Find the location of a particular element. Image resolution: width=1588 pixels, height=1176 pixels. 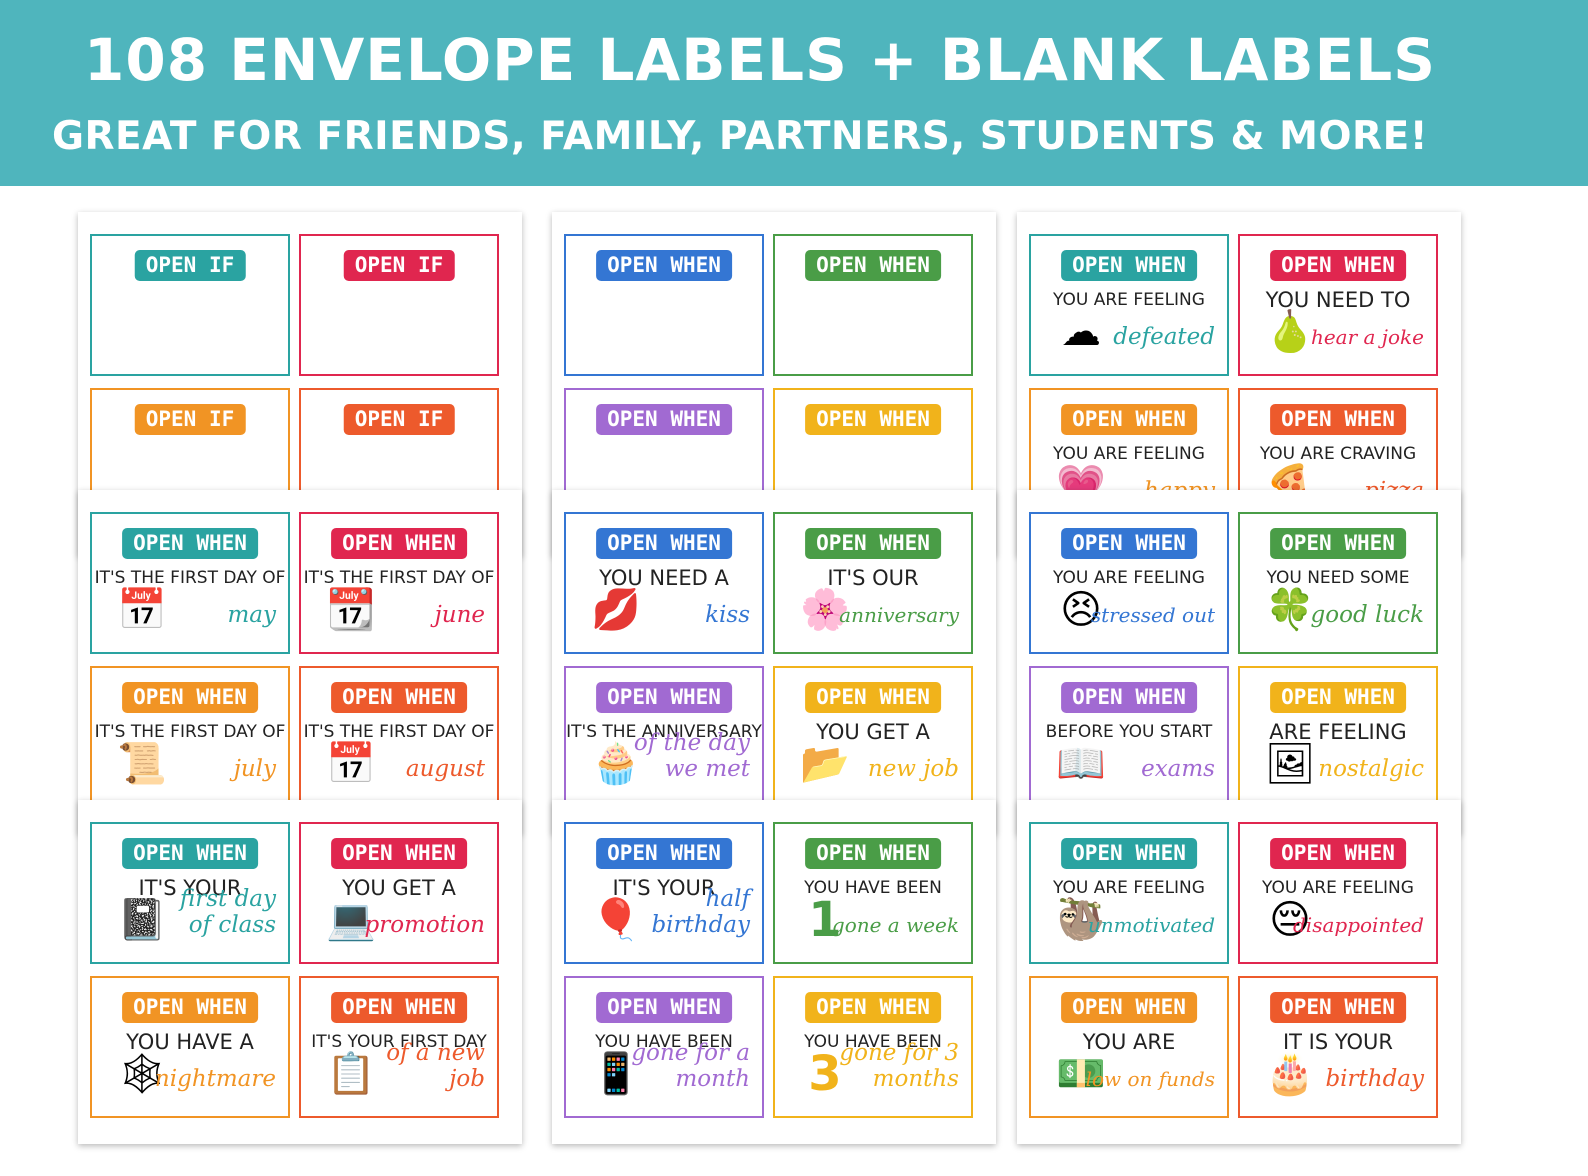

label-script-text: stressed out is located at coordinates (1152, 615).